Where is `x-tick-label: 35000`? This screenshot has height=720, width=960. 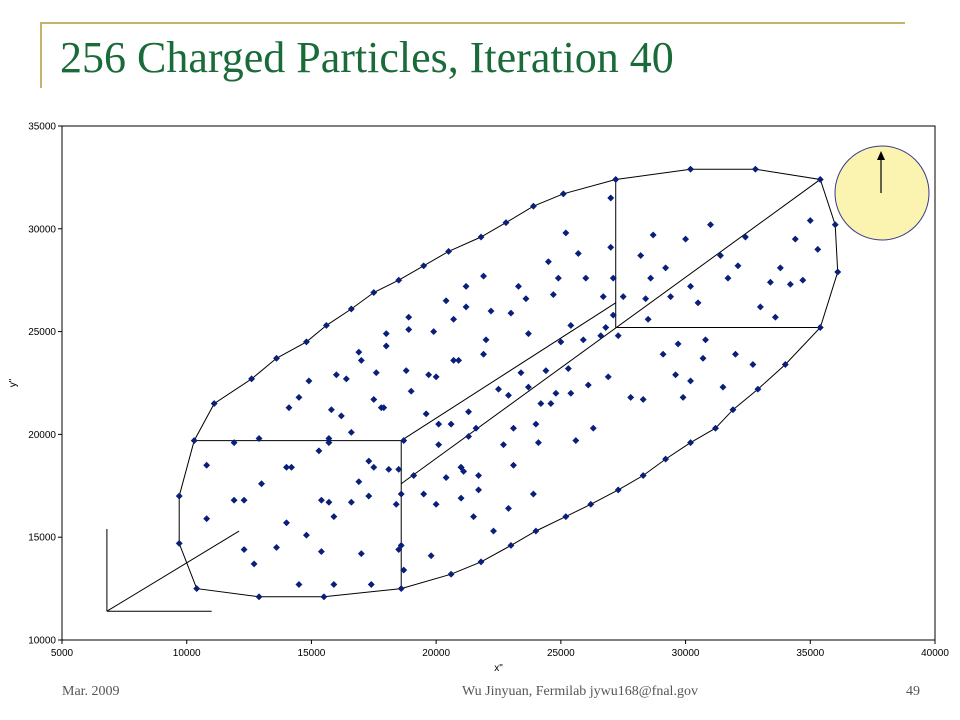
x-tick-label: 35000 is located at coordinates (810, 653).